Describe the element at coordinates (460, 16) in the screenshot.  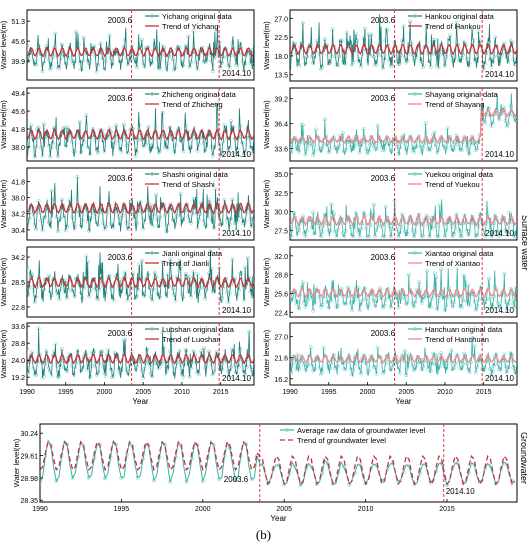
I see `legend-label-raw: Hankou original data` at that location.